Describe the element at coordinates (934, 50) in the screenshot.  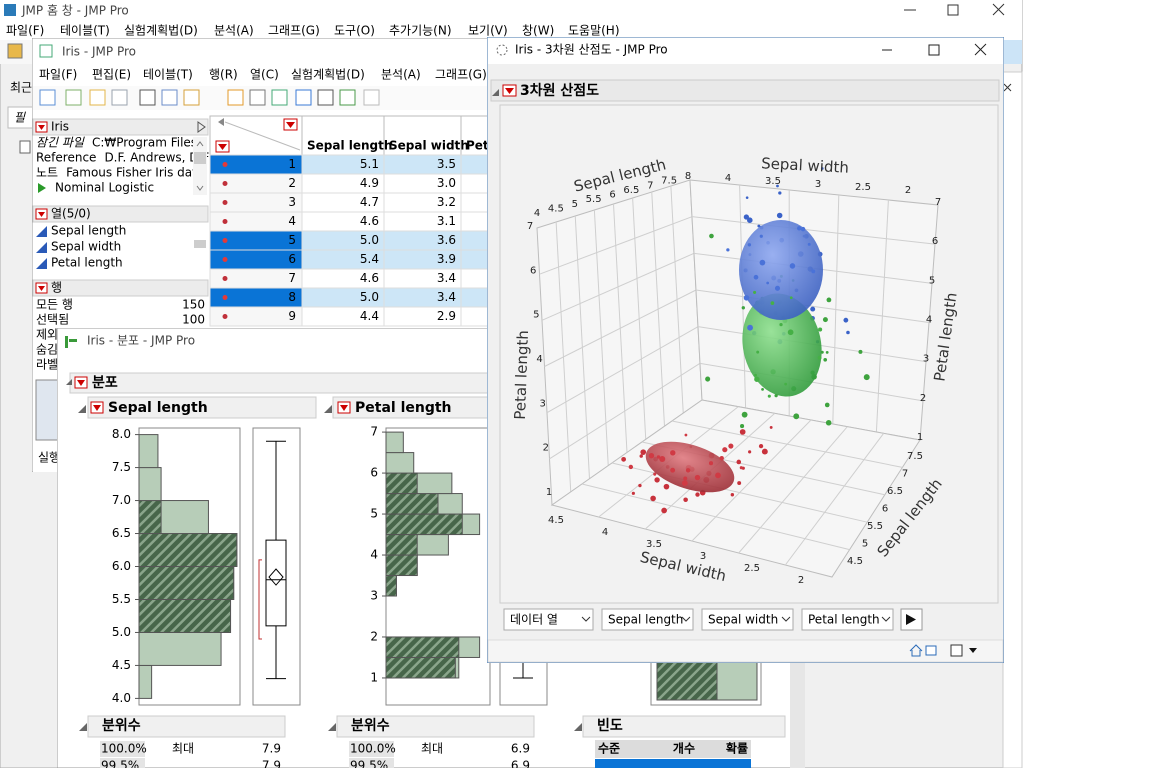
I see `maximize-button` at that location.